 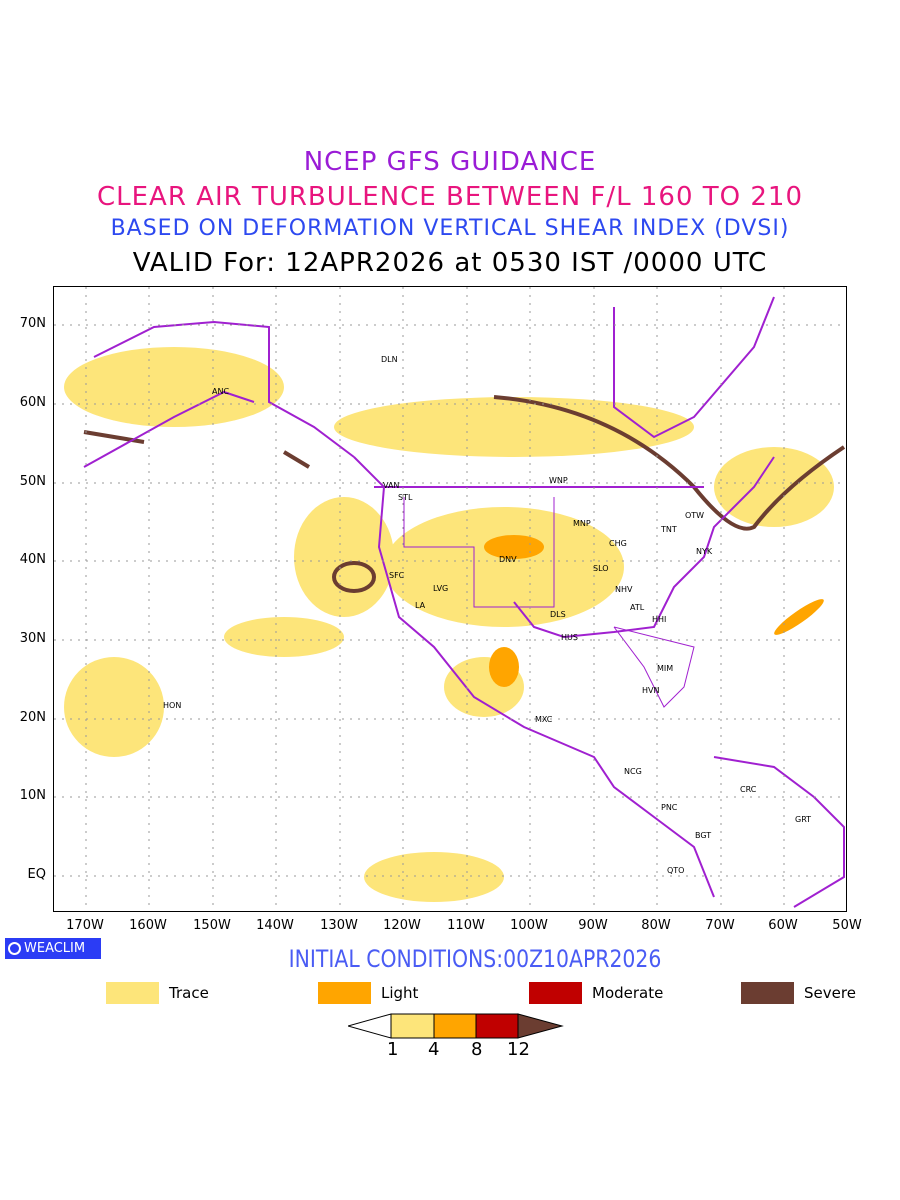 What do you see at coordinates (339, 925) in the screenshot?
I see `lon-label: 130W` at bounding box center [339, 925].